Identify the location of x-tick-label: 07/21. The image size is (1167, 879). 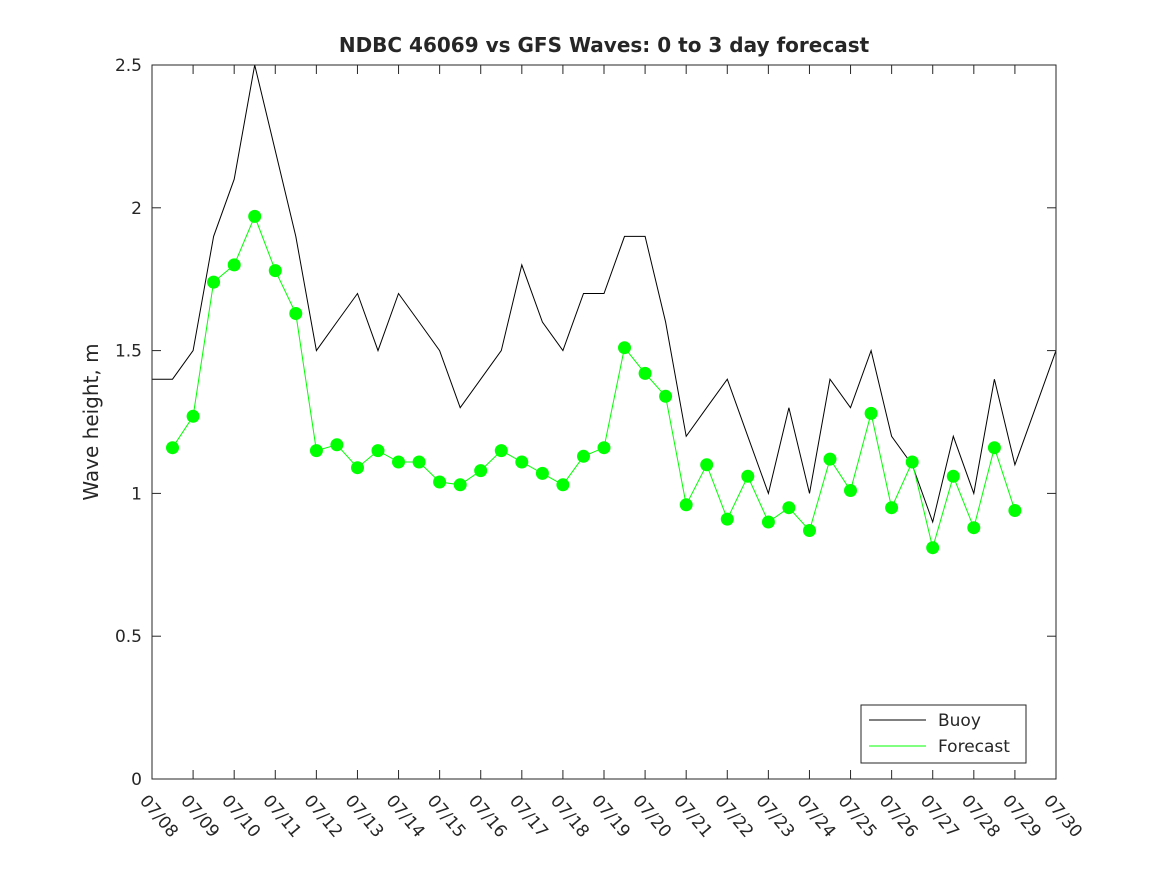
(692, 816).